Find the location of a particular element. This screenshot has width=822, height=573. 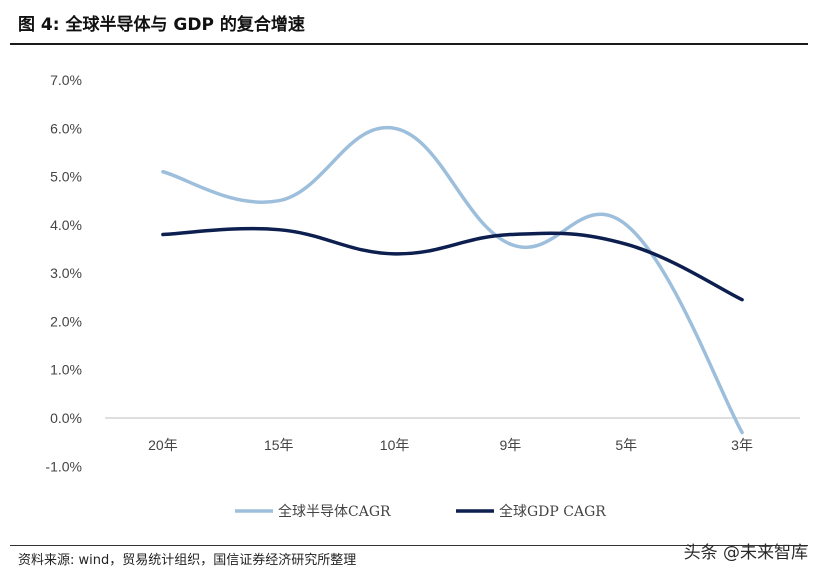

x-tick-label: 15年 is located at coordinates (279, 445).